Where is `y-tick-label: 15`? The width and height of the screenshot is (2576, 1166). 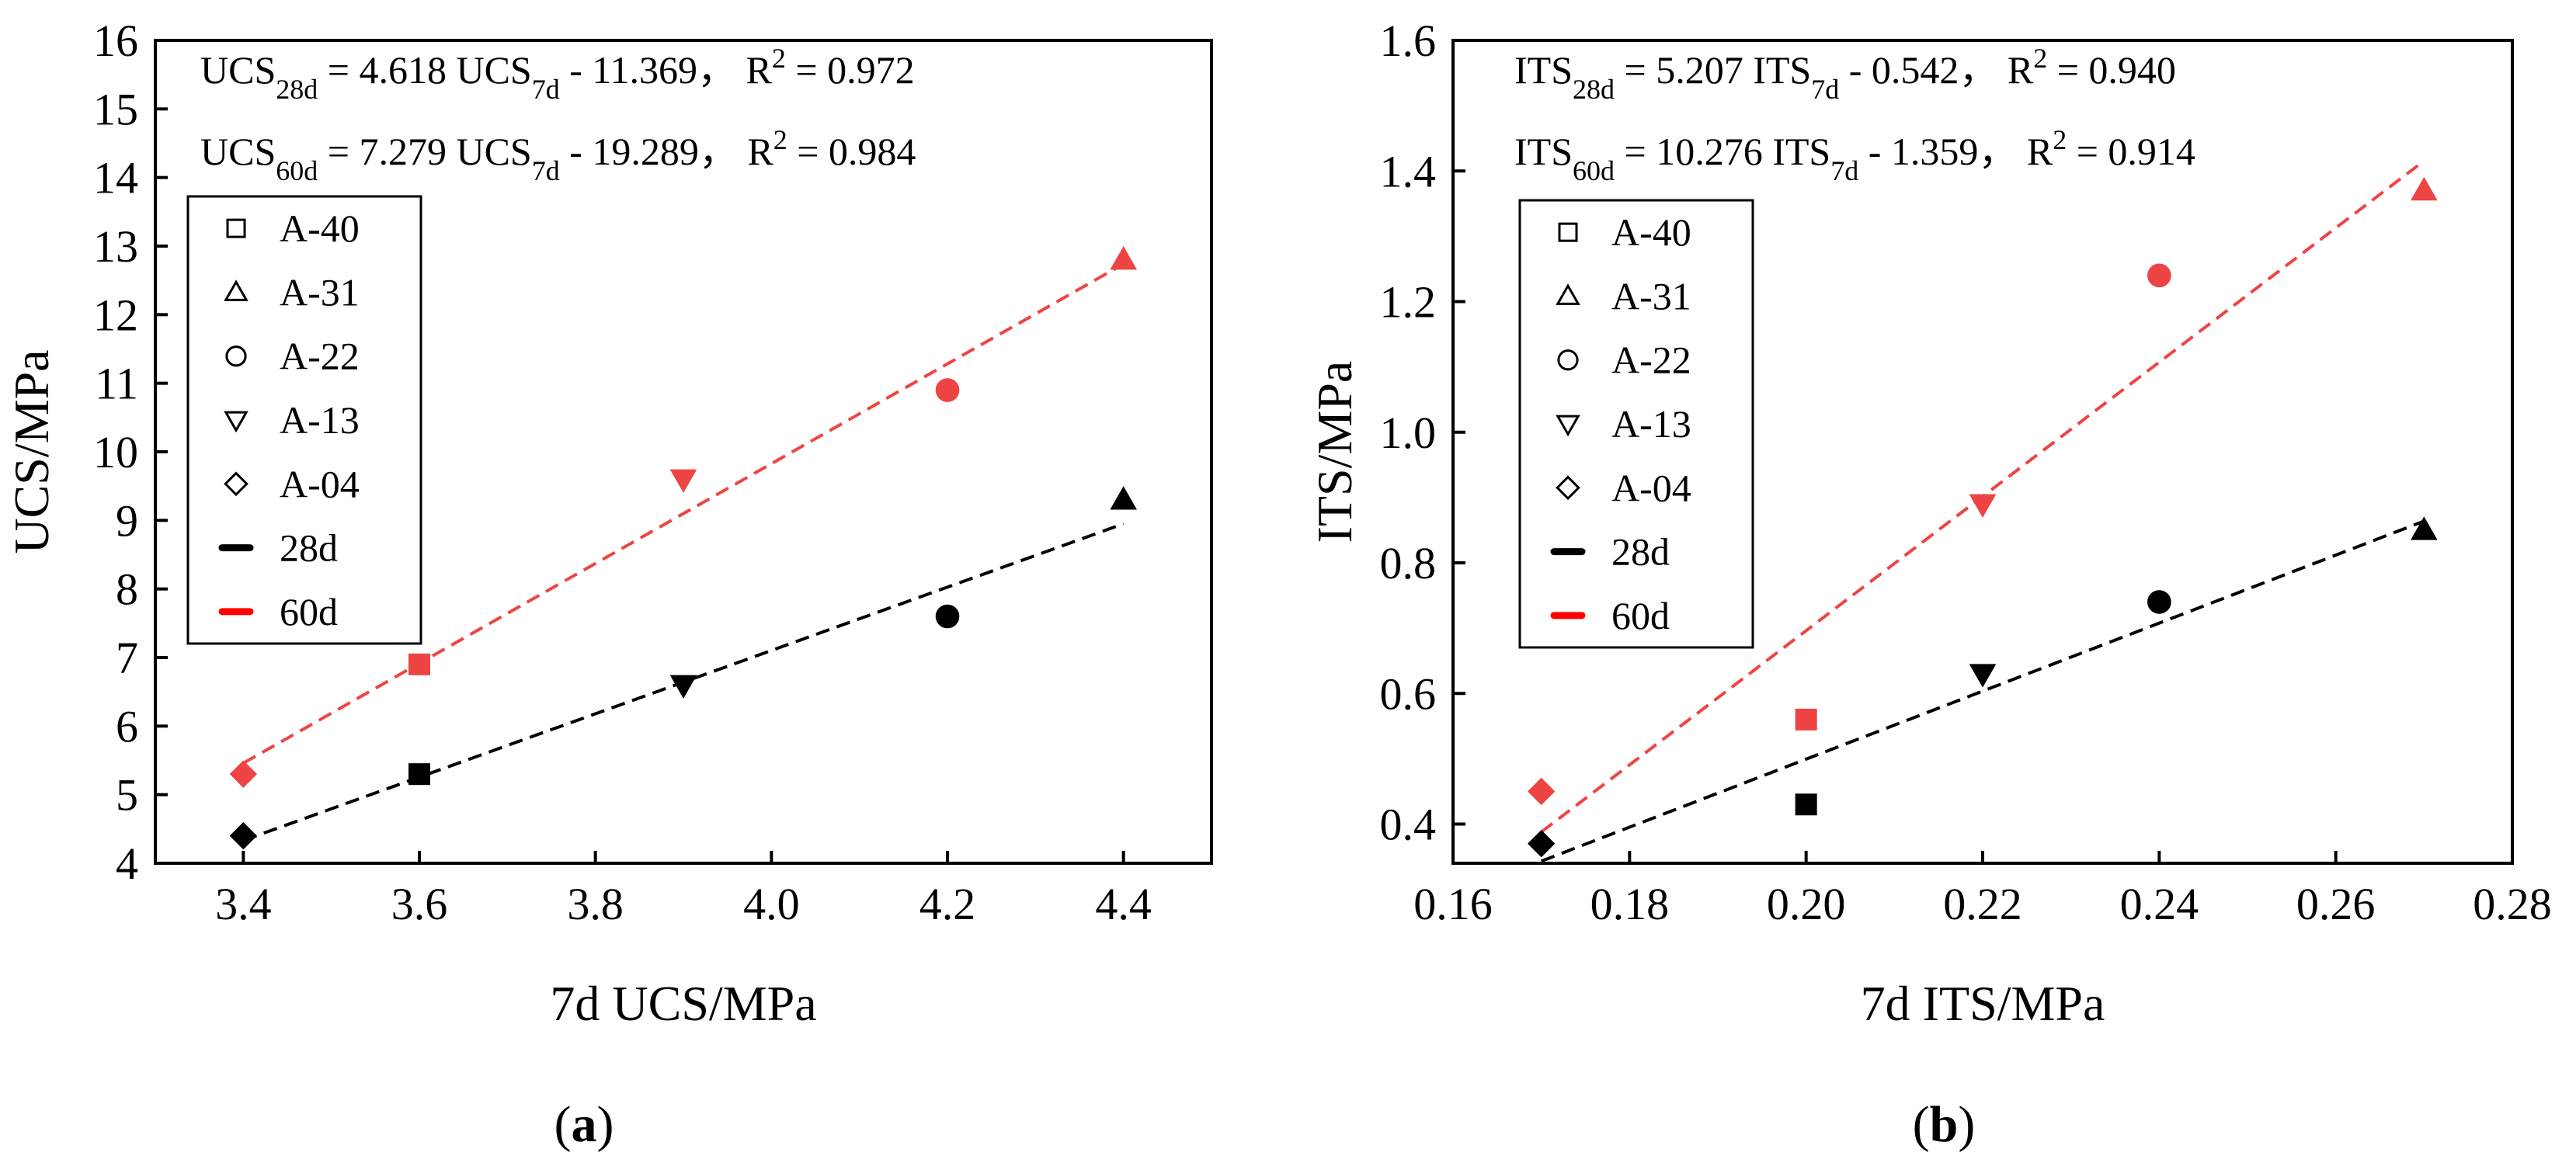 y-tick-label: 15 is located at coordinates (115, 109).